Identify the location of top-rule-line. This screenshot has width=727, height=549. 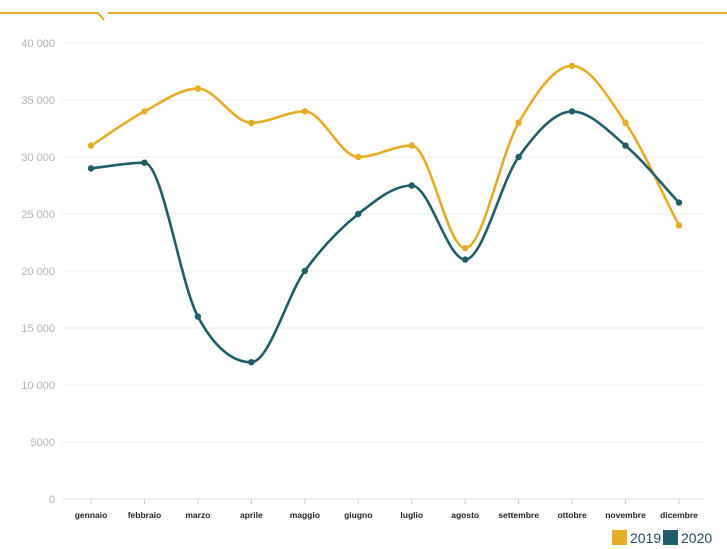
(363, 16).